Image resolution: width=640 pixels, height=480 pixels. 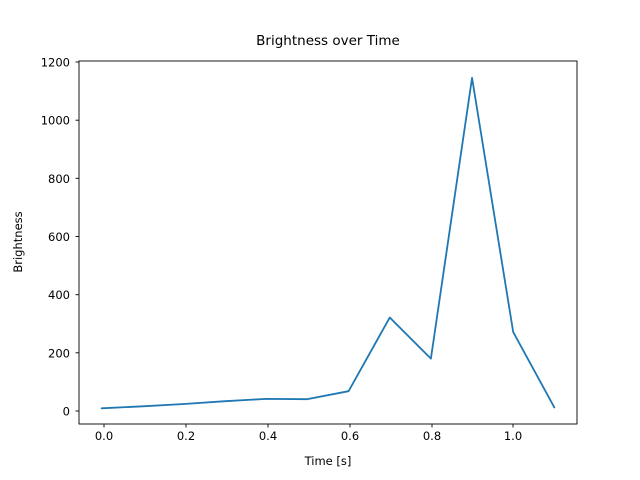 I want to click on chart-title: Brightness over Time, so click(x=328, y=41).